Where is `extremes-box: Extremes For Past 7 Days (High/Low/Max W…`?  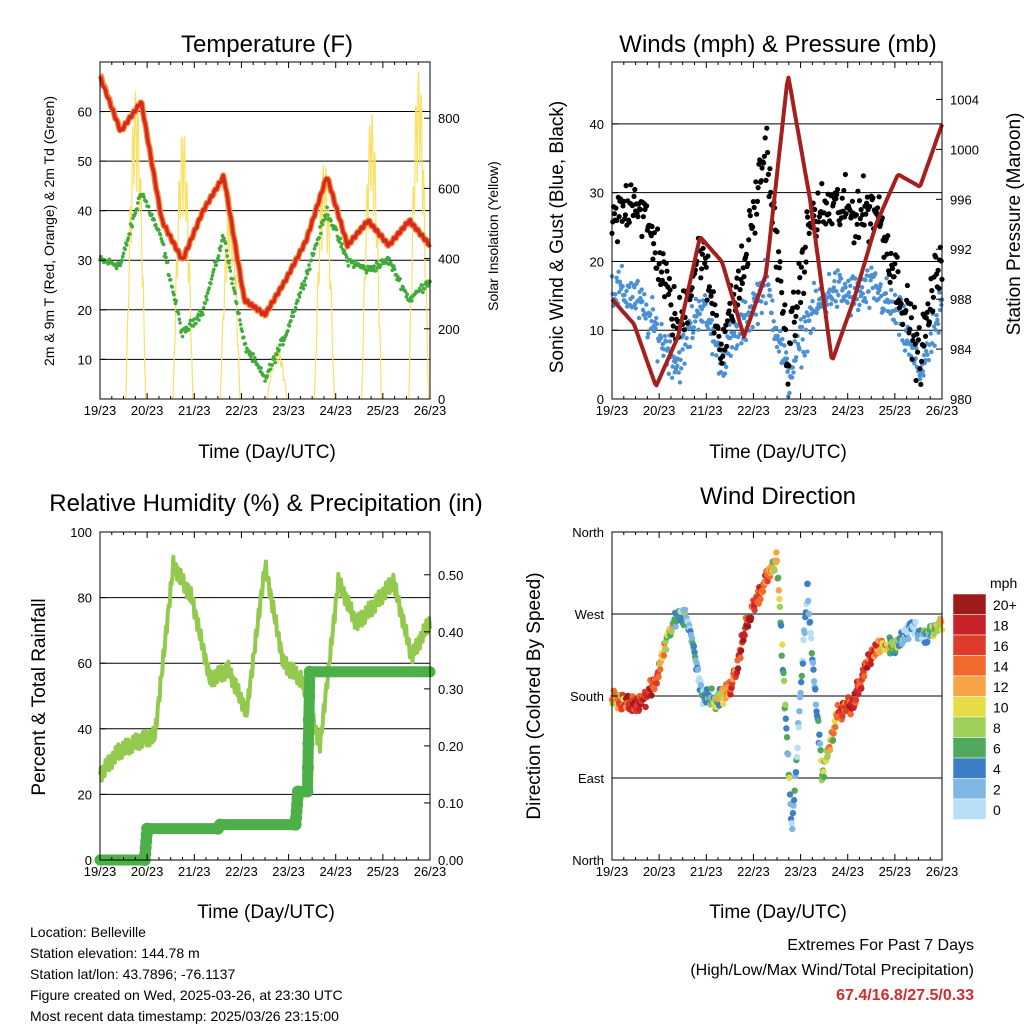
extremes-box: Extremes For Past 7 Days (High/Low/Max W… is located at coordinates (832, 970).